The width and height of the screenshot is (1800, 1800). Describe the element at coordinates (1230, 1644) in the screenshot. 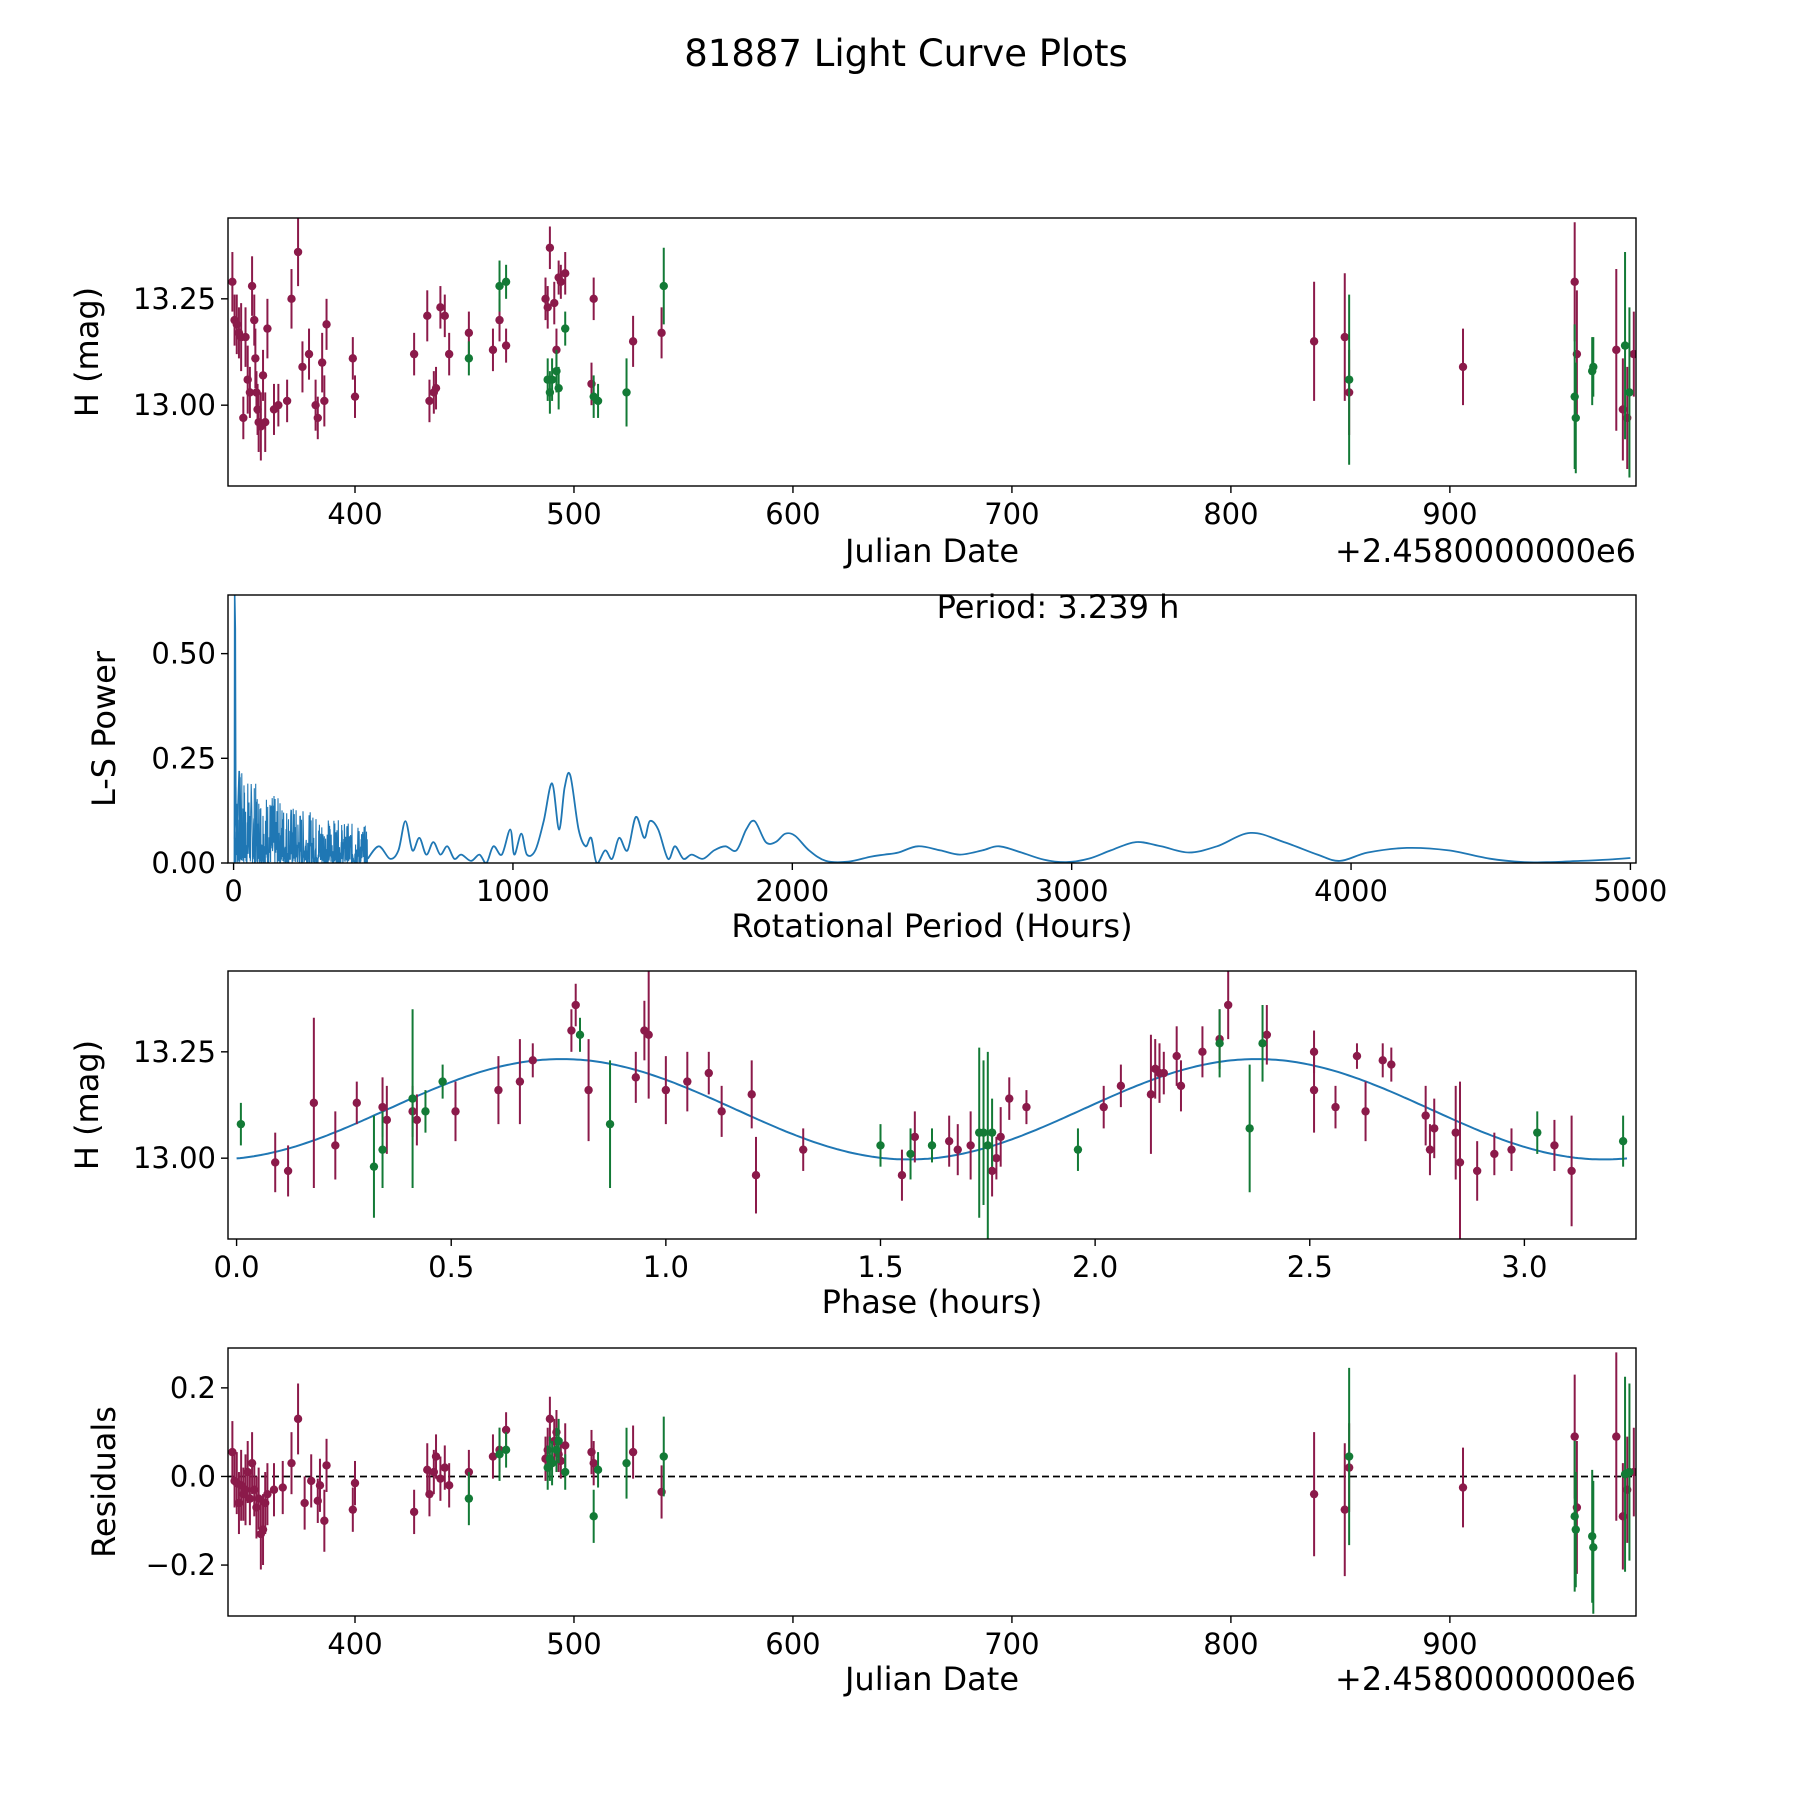

I see `residuals-xtick-label: 800` at that location.